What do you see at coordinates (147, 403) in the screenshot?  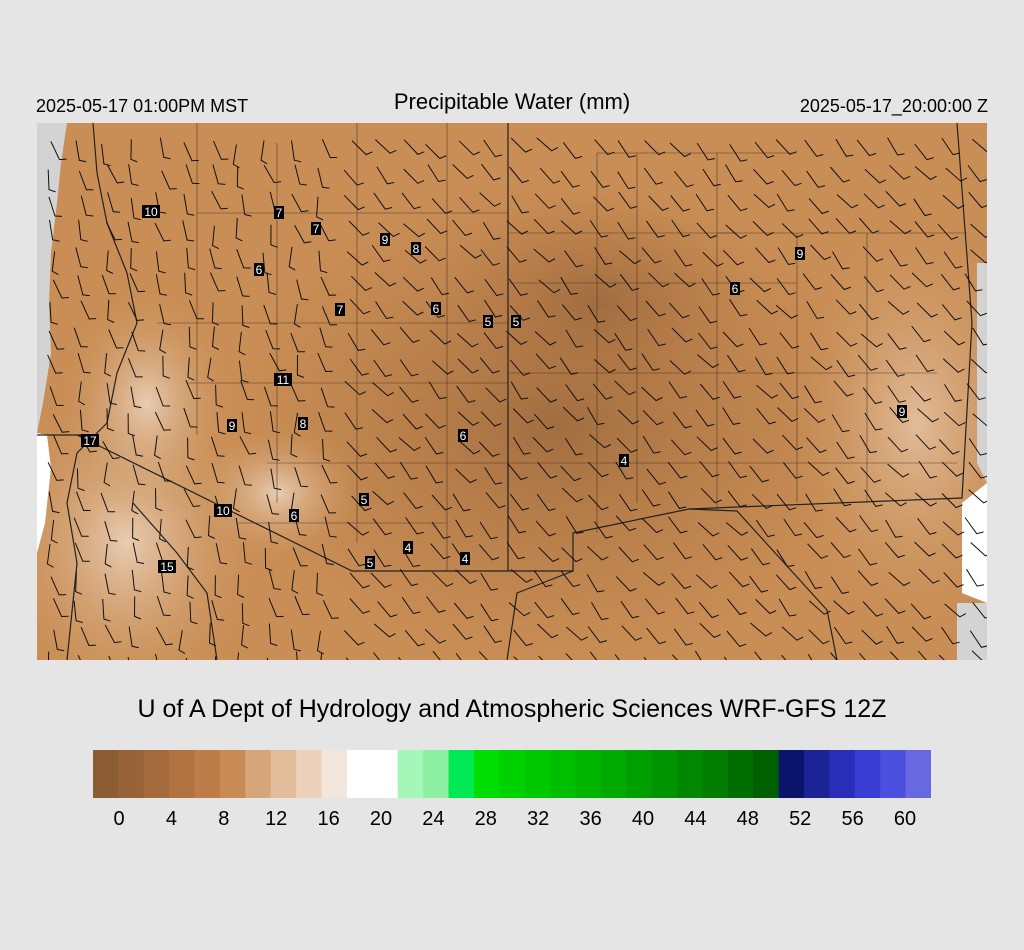 I see `moist-west-shading-north` at bounding box center [147, 403].